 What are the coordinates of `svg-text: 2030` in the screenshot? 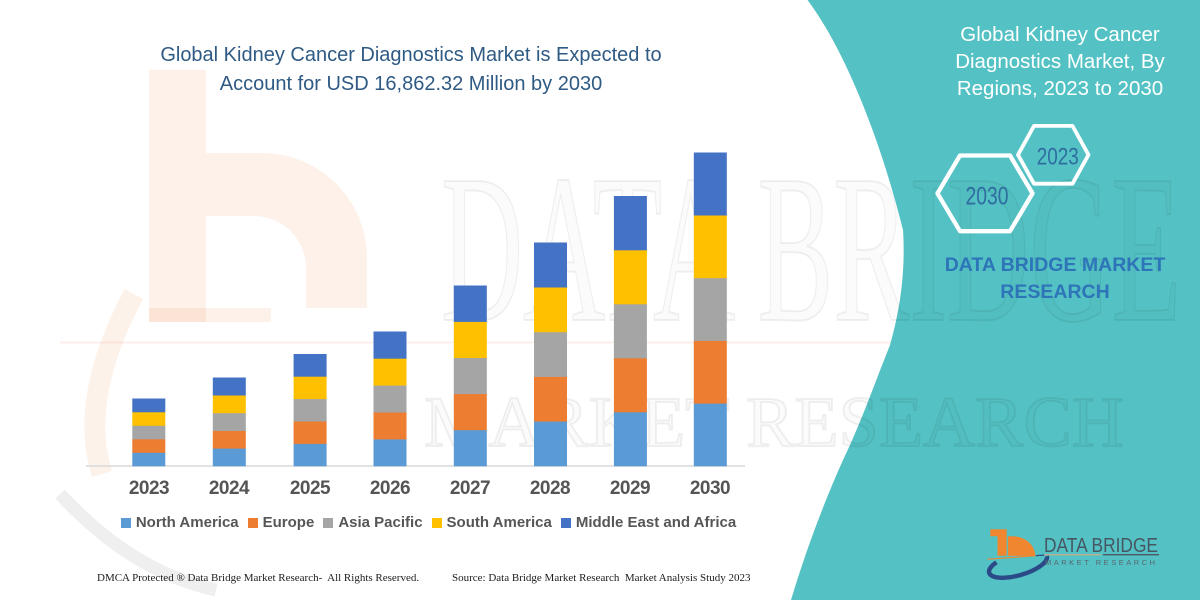 It's located at (987, 197).